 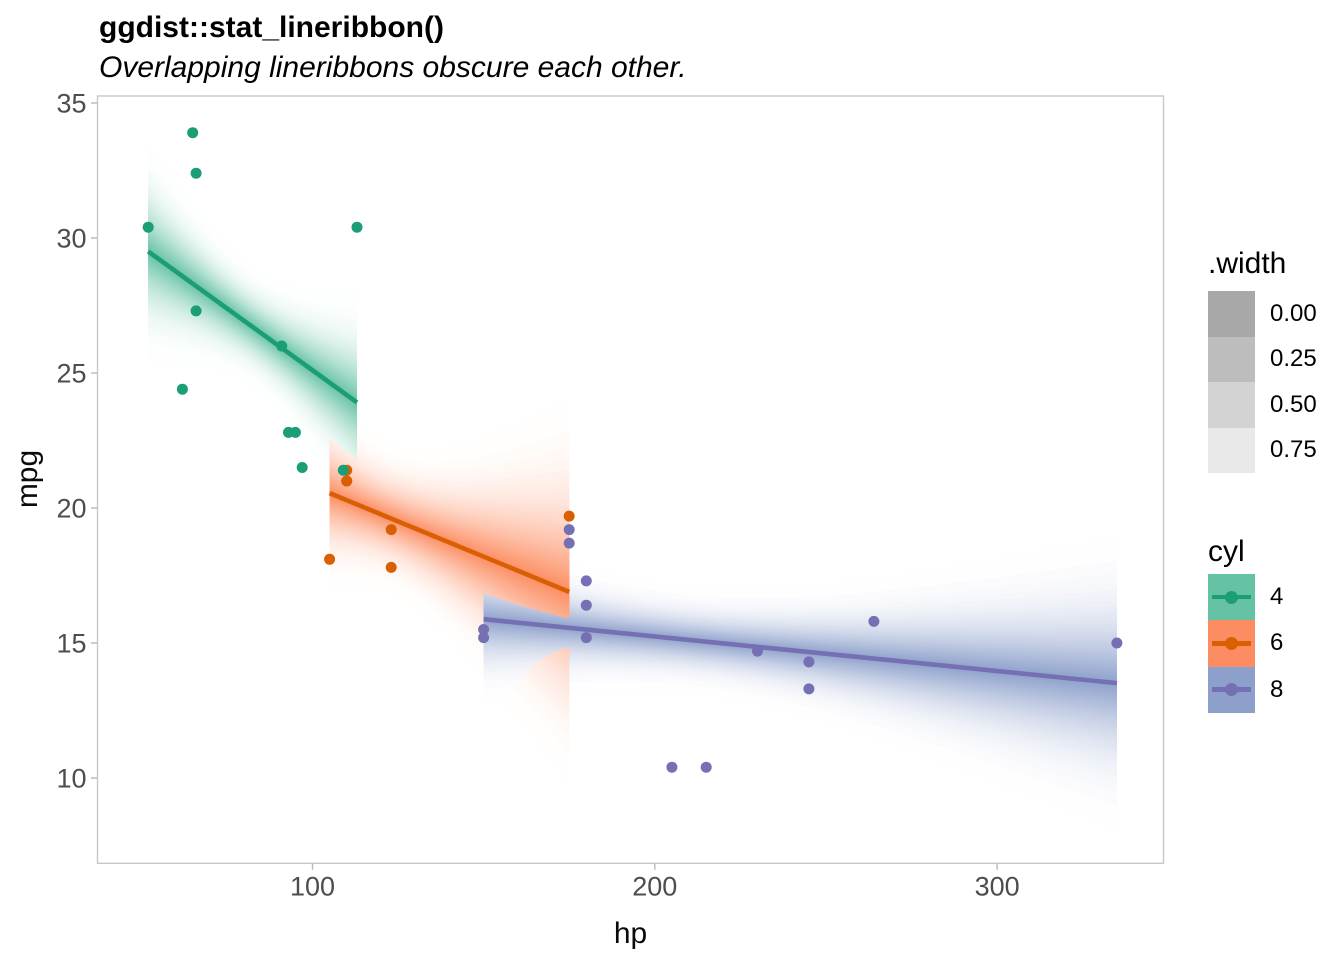 What do you see at coordinates (1277, 689) in the screenshot?
I see `legend-cyl-label: 8` at bounding box center [1277, 689].